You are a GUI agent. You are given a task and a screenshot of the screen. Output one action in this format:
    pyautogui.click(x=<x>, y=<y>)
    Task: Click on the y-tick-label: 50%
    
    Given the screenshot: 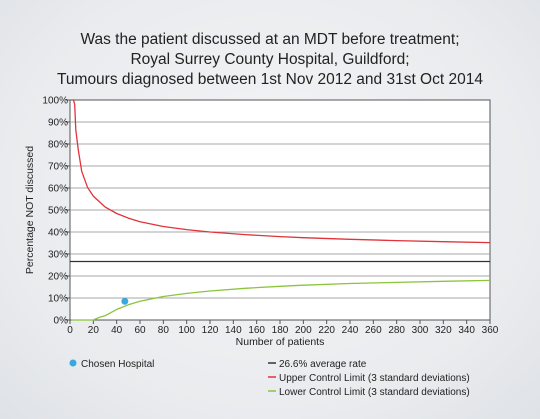 What is the action you would take?
    pyautogui.click(x=58, y=211)
    